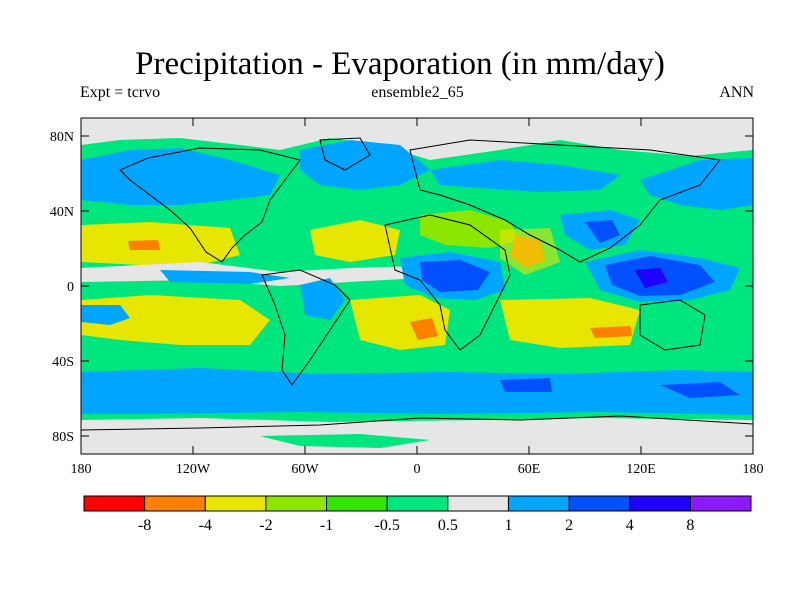  Describe the element at coordinates (526, 385) in the screenshot. I see `region-southern-ocean-darkblue` at that location.